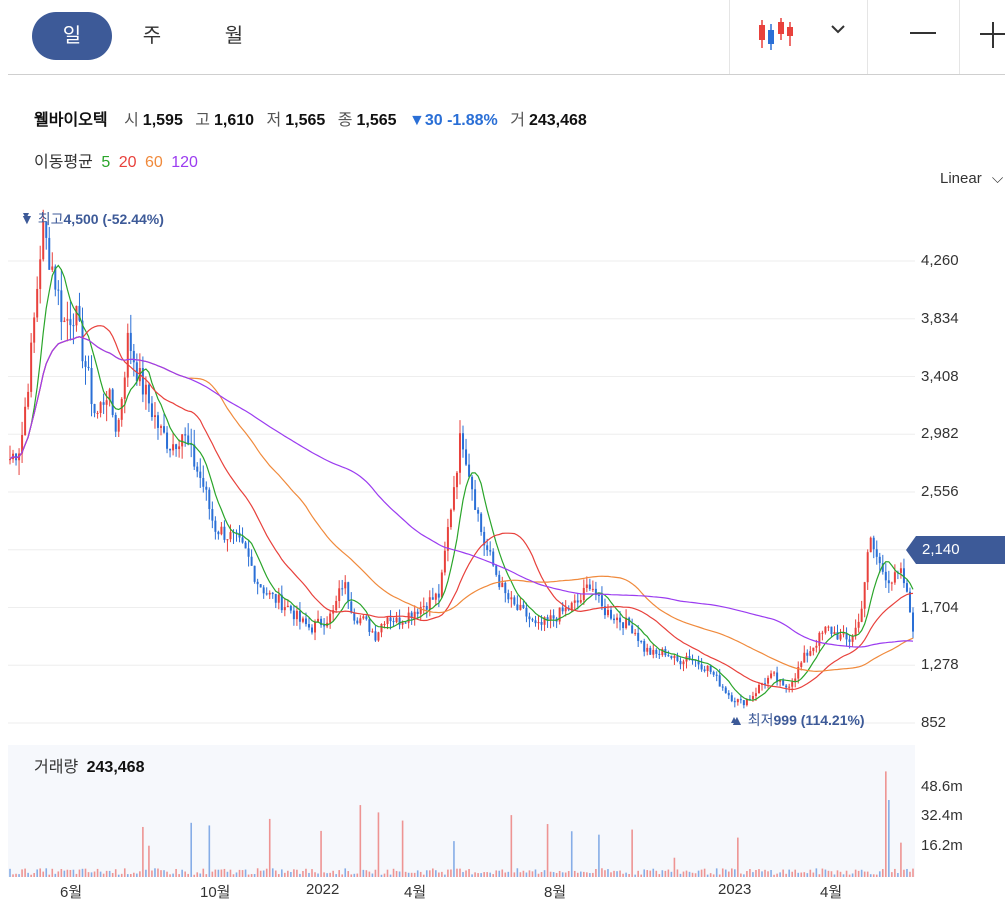  What do you see at coordinates (961, 178) in the screenshot?
I see `scale-label: Linear` at bounding box center [961, 178].